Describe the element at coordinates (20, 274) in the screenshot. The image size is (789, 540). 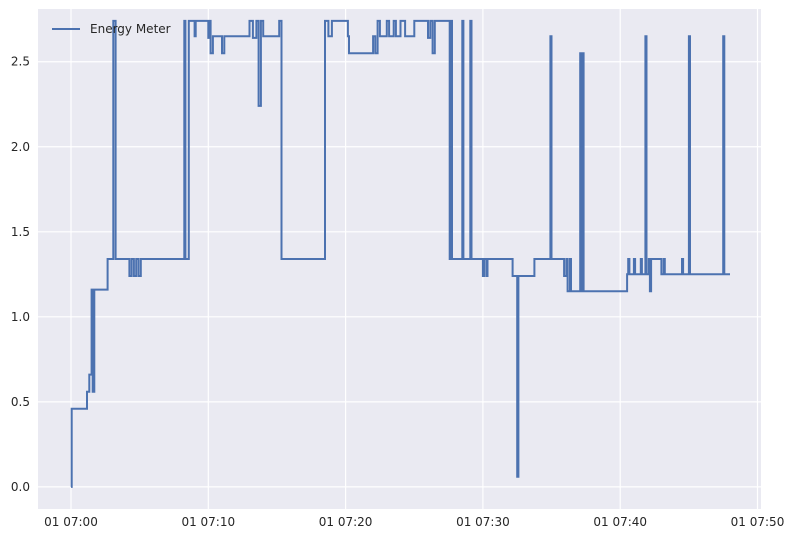
I see `y-axis-ticks: 0.0 0.5 1.0 1.5 2.0 2.5` at that location.